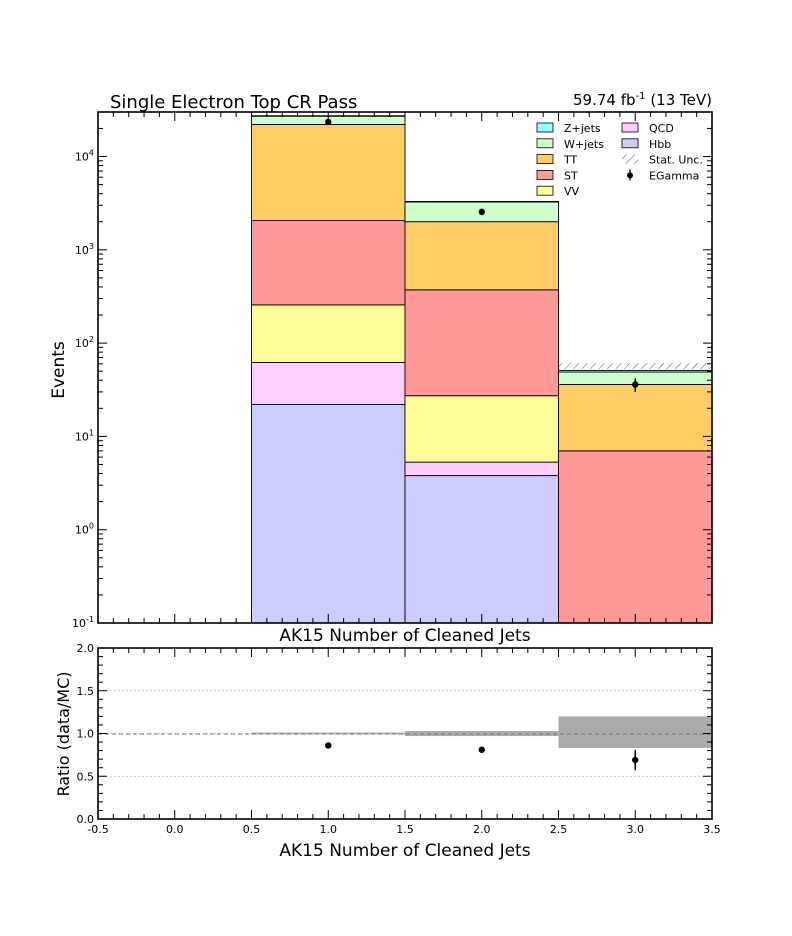  What do you see at coordinates (681, 100) in the screenshot?
I see `lumi-energy: (13 TeV)` at bounding box center [681, 100].